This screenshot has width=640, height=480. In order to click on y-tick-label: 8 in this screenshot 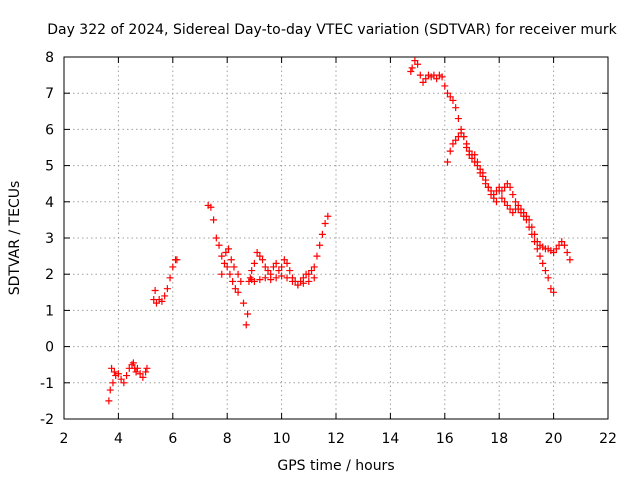, I will do `click(49, 58)`.